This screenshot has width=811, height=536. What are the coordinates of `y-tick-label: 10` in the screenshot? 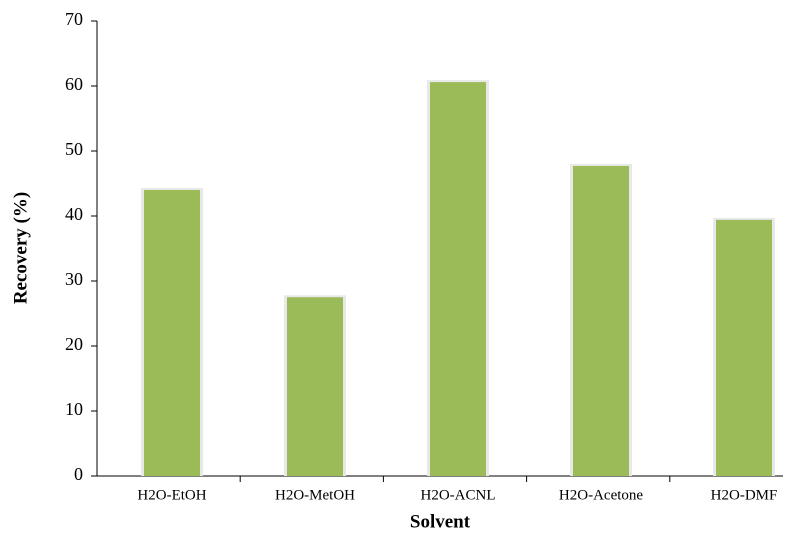 It's located at (74, 409).